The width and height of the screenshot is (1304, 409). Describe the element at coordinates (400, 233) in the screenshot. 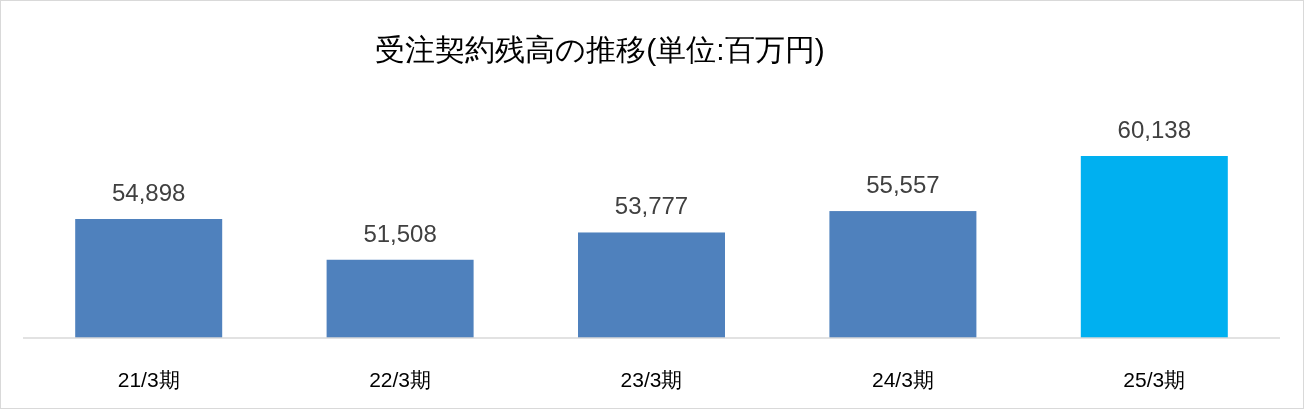

I see `data-label: 51,508` at that location.